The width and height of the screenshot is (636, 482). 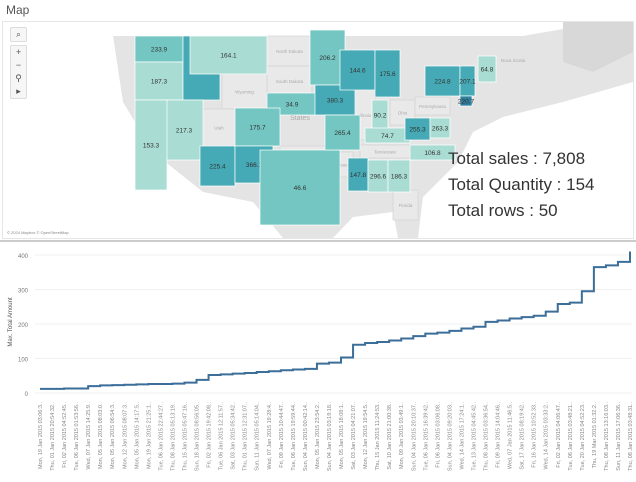 What do you see at coordinates (426, 436) in the screenshot?
I see `x-tick-label: Tue, 06 Jan 2015 16:39:42..` at bounding box center [426, 436].